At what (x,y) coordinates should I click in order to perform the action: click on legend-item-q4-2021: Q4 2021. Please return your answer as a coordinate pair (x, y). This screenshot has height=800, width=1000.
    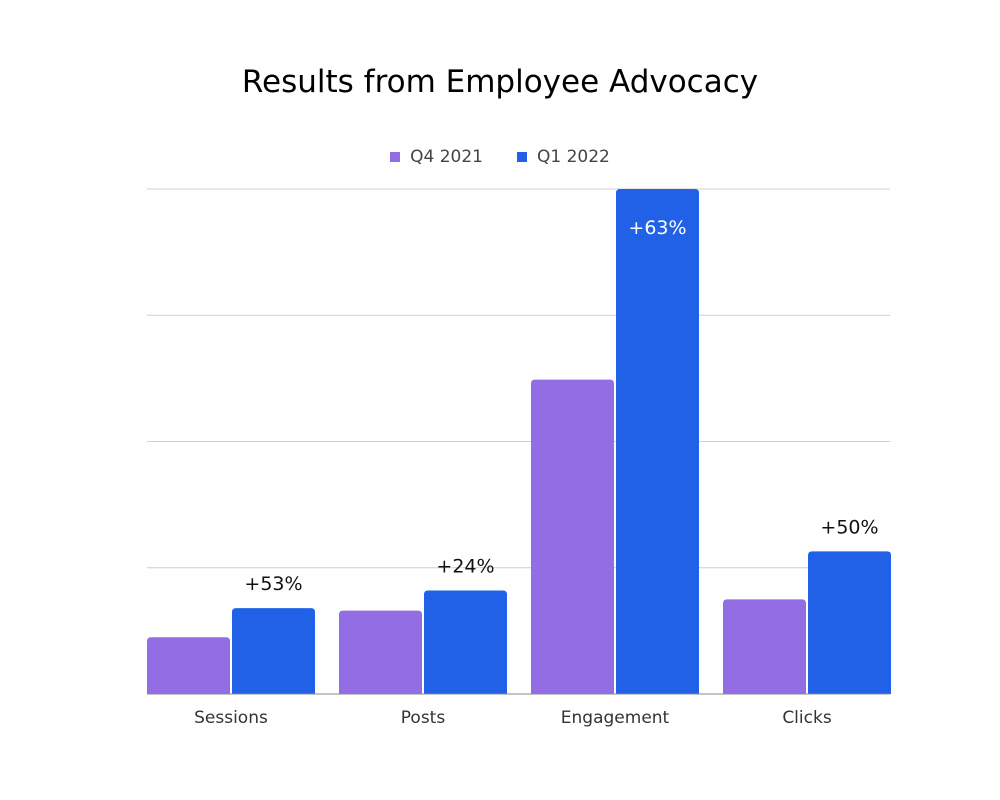
    Looking at the image, I should click on (436, 157).